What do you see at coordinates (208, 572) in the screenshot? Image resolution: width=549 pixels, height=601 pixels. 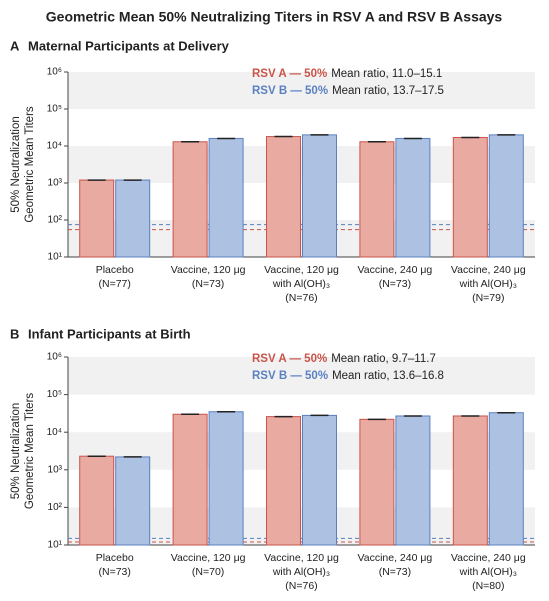 I see `x-tick-label: (N=70)` at bounding box center [208, 572].